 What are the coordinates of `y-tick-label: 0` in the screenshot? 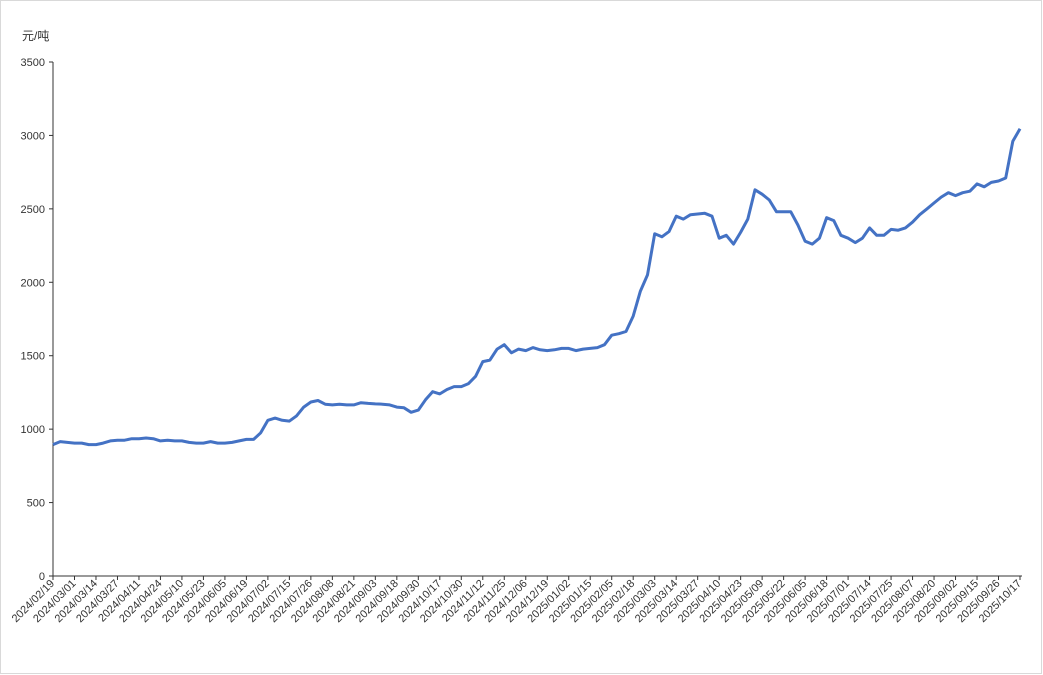 It's located at (42, 577).